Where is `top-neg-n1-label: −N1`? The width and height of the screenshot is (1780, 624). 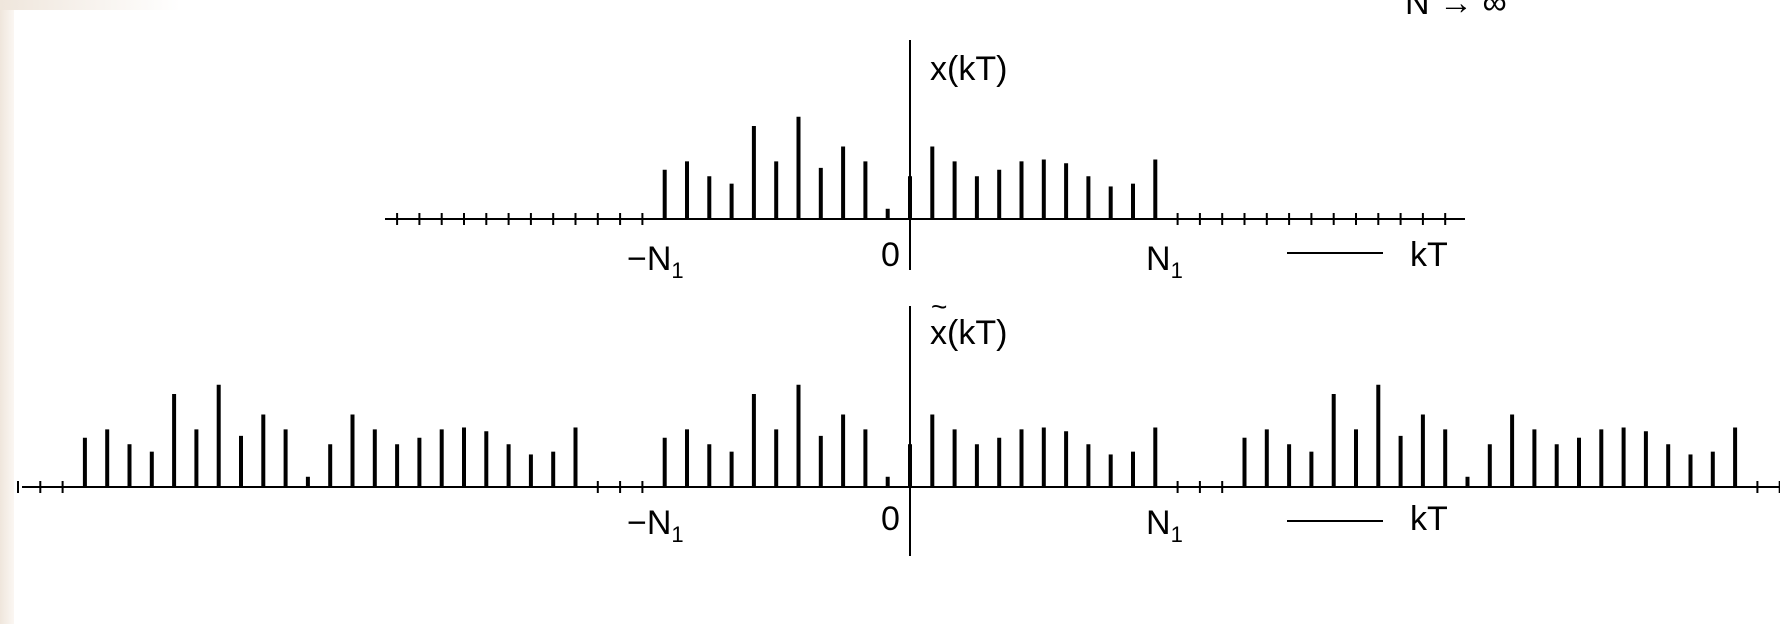
top-neg-n1-label: −N1 is located at coordinates (655, 261).